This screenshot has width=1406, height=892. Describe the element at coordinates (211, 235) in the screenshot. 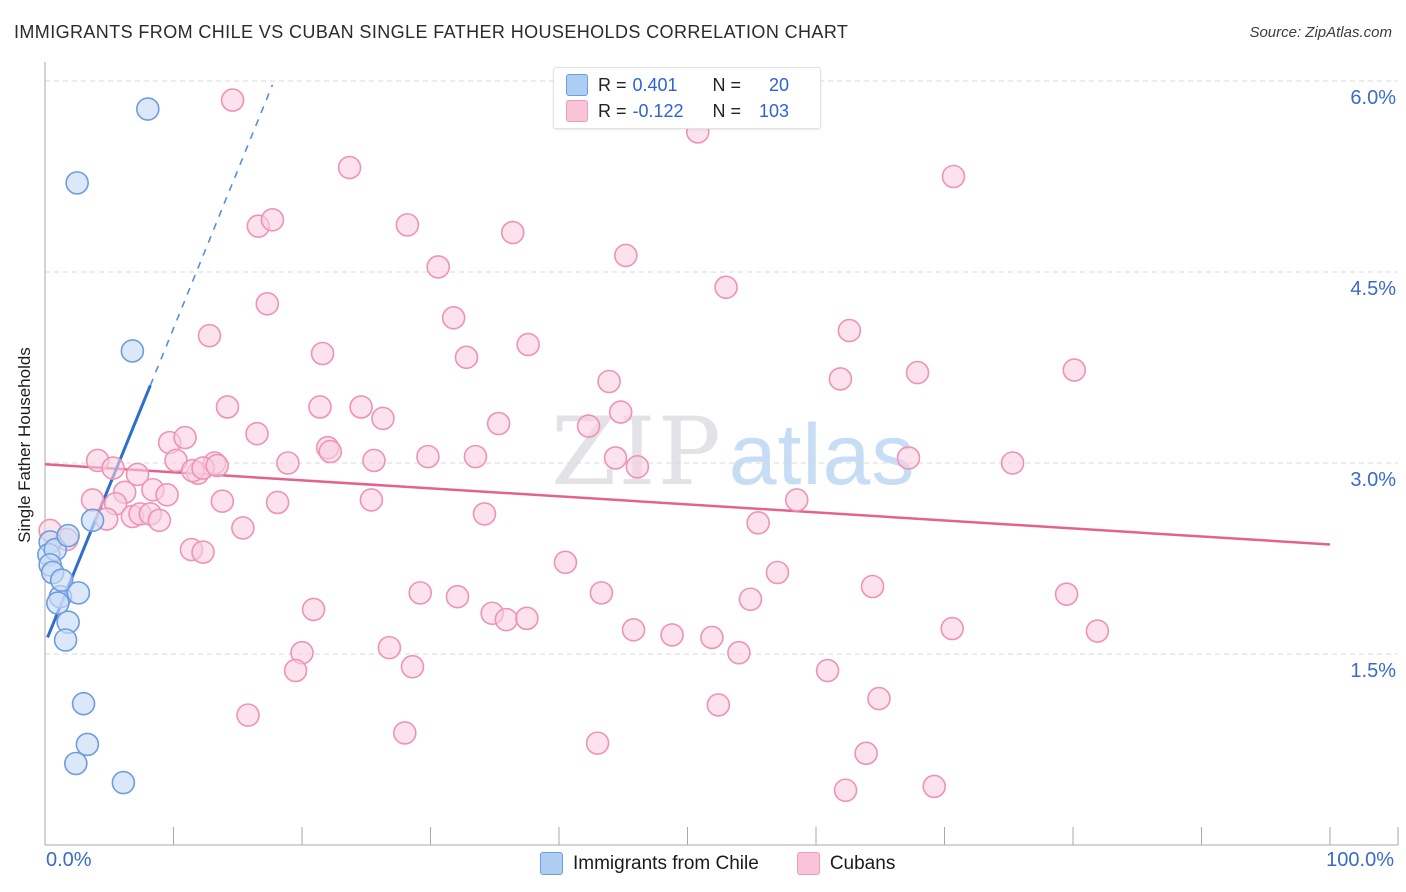

I see `chile-trend-line-dashed` at that location.